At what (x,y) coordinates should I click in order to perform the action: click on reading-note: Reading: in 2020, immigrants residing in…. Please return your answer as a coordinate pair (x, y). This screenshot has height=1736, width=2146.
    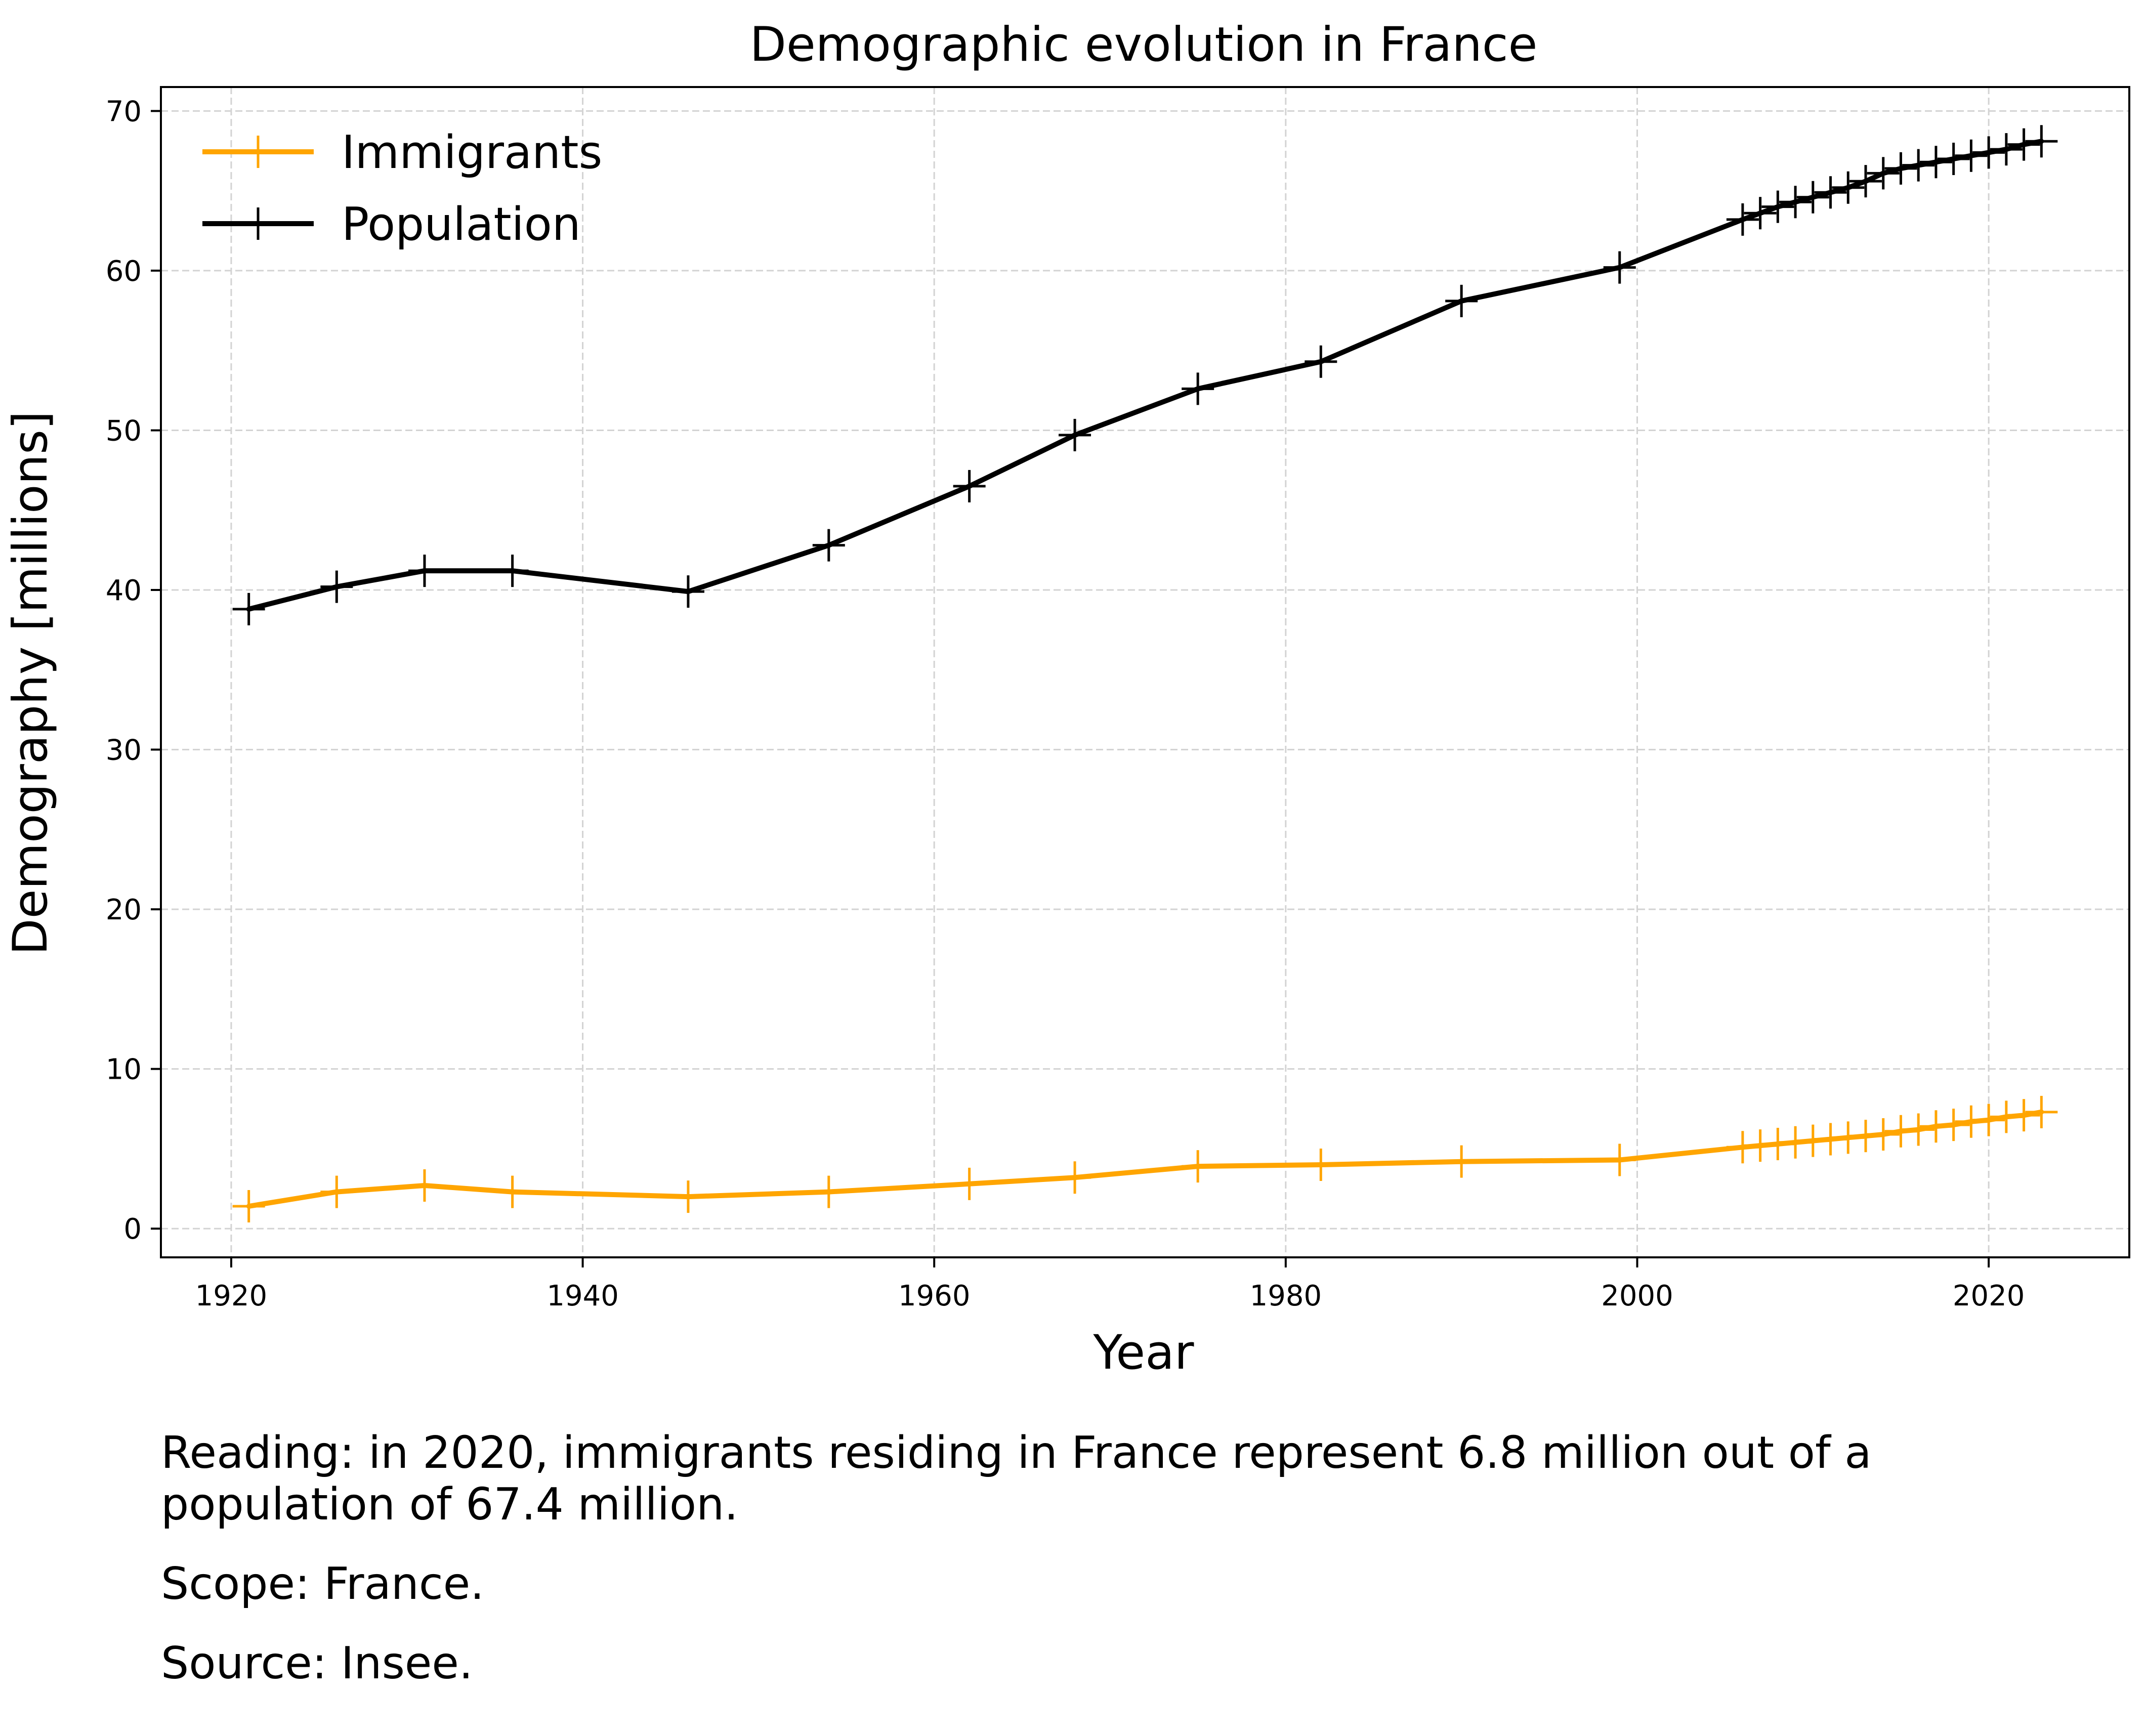
    Looking at the image, I should click on (1016, 1478).